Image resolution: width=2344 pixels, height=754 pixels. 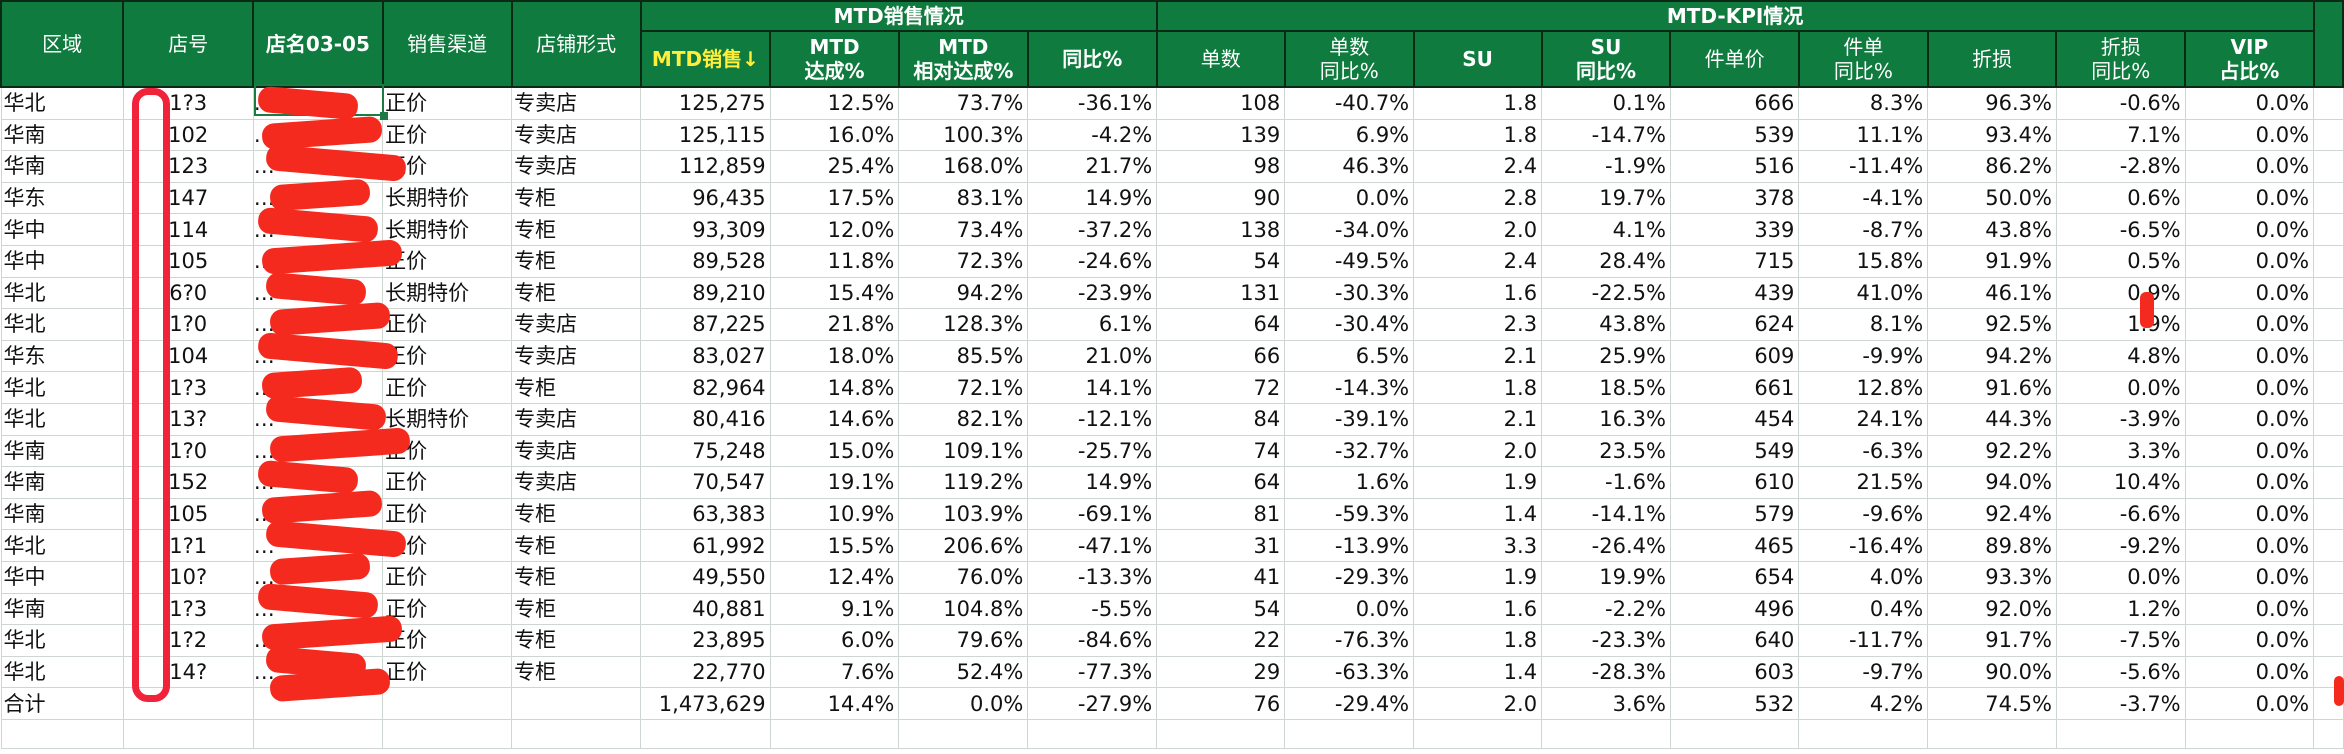 What do you see at coordinates (963, 609) in the screenshot?
I see `cell-rel: 104.8%` at bounding box center [963, 609].